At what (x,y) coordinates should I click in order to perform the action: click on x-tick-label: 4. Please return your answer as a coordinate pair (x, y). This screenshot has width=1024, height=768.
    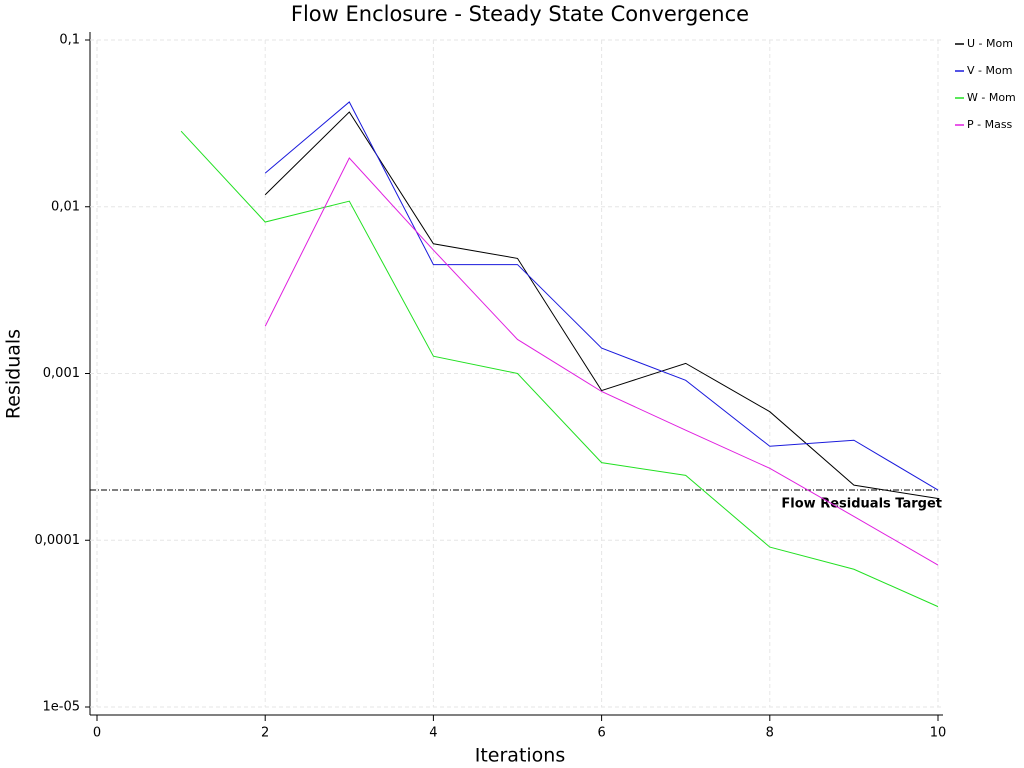
    Looking at the image, I should click on (433, 733).